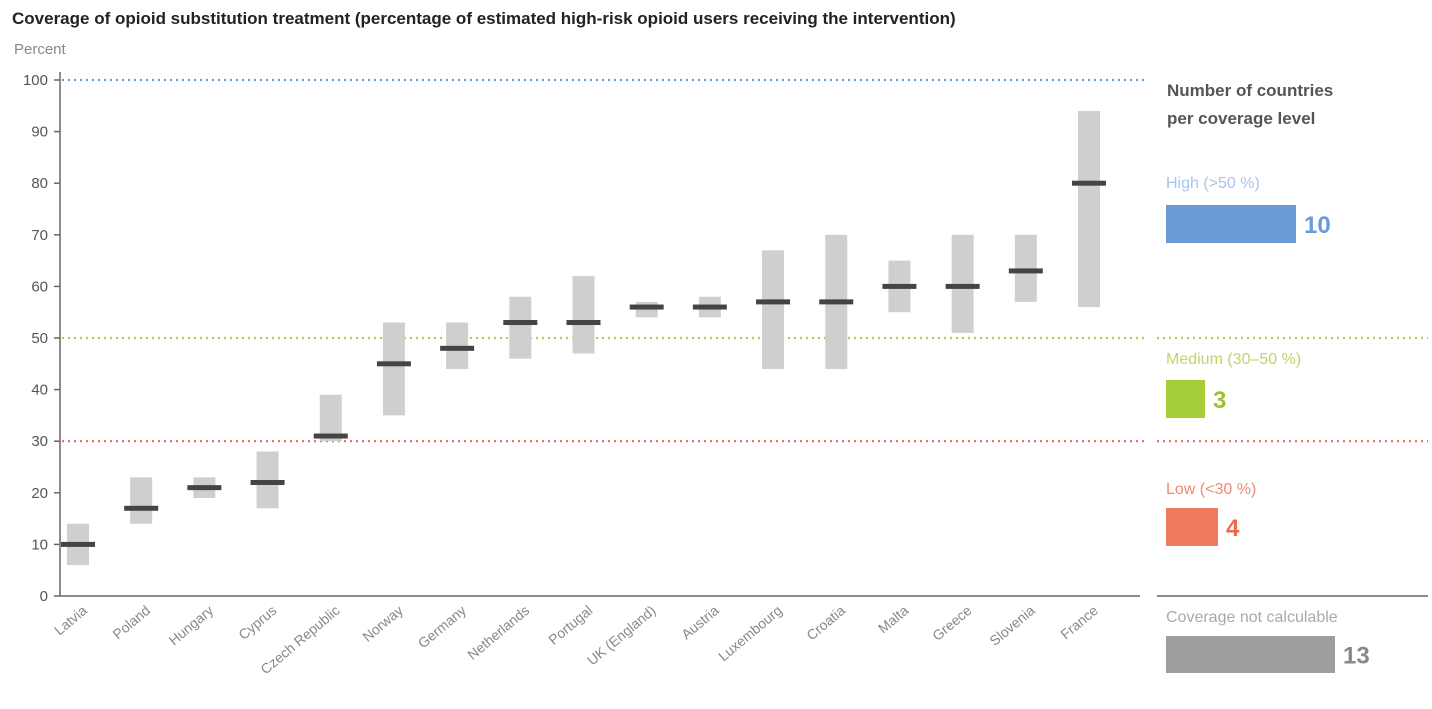  I want to click on level-label: Medium (30–50 %), so click(1233, 359).